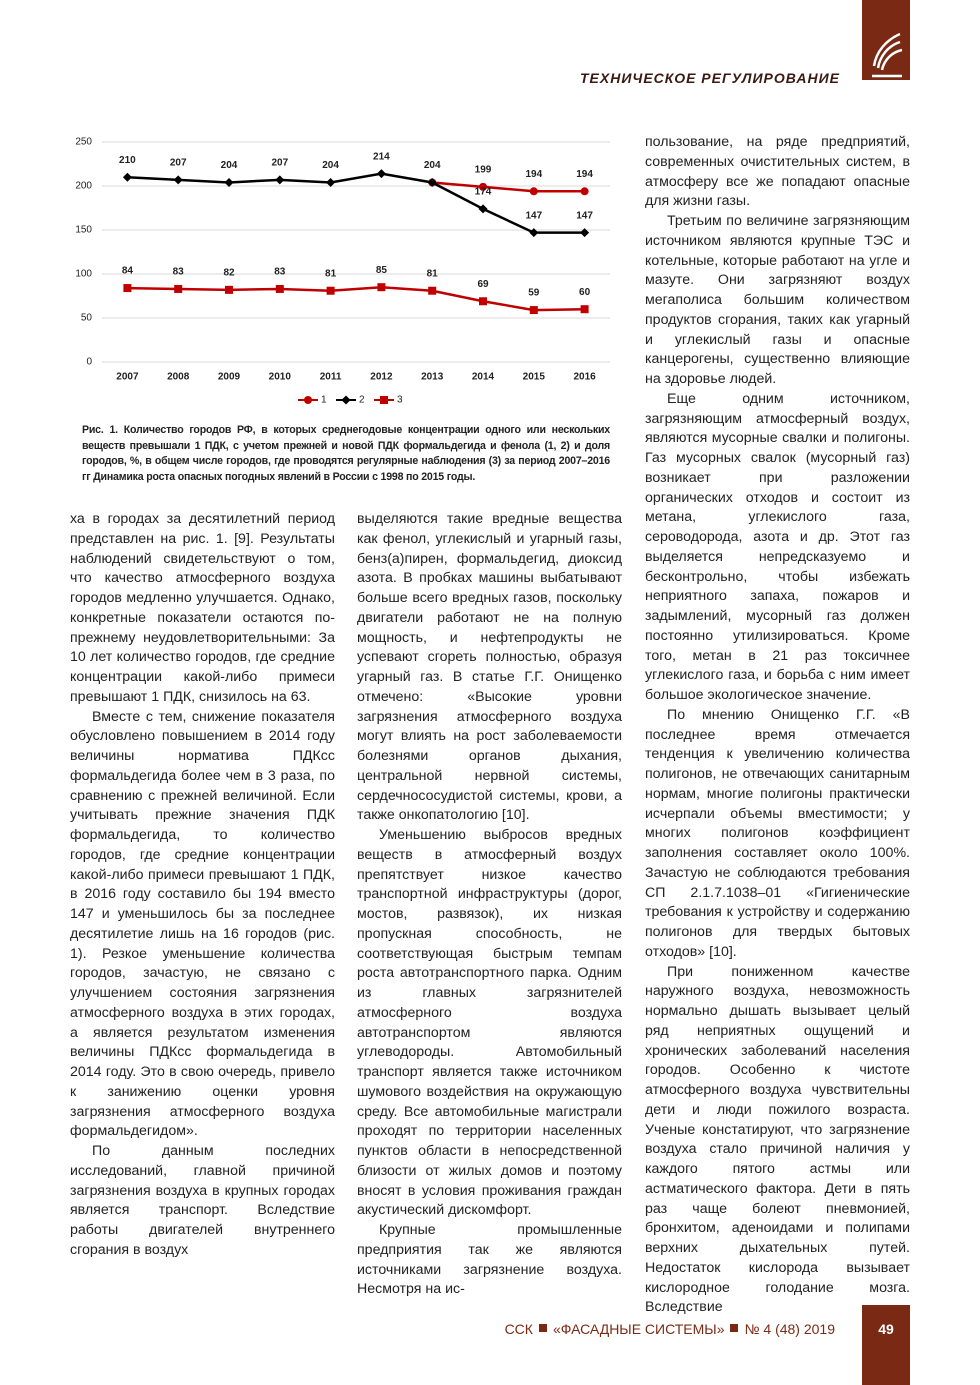 Image resolution: width=980 pixels, height=1385 pixels. What do you see at coordinates (534, 377) in the screenshot?
I see `x-tick-label: 2015` at bounding box center [534, 377].